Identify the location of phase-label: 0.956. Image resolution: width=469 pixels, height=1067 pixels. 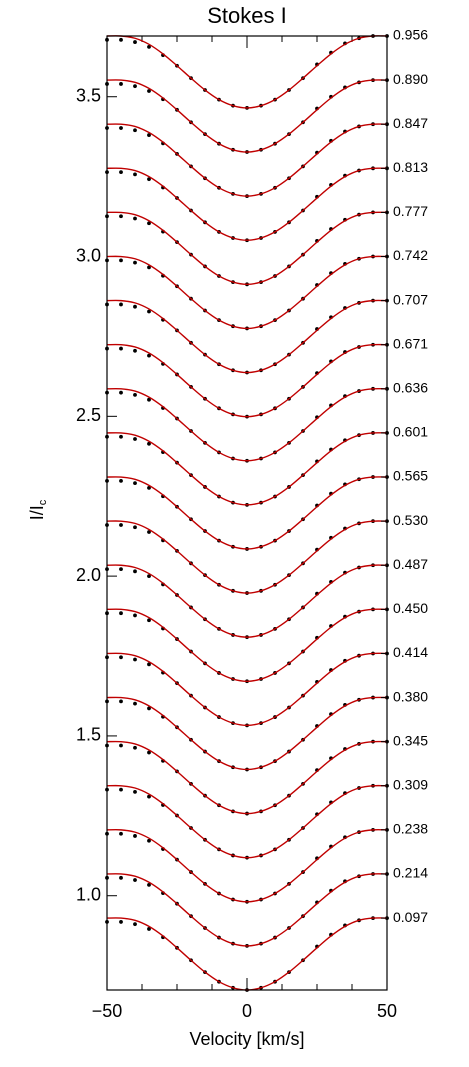
(410, 35).